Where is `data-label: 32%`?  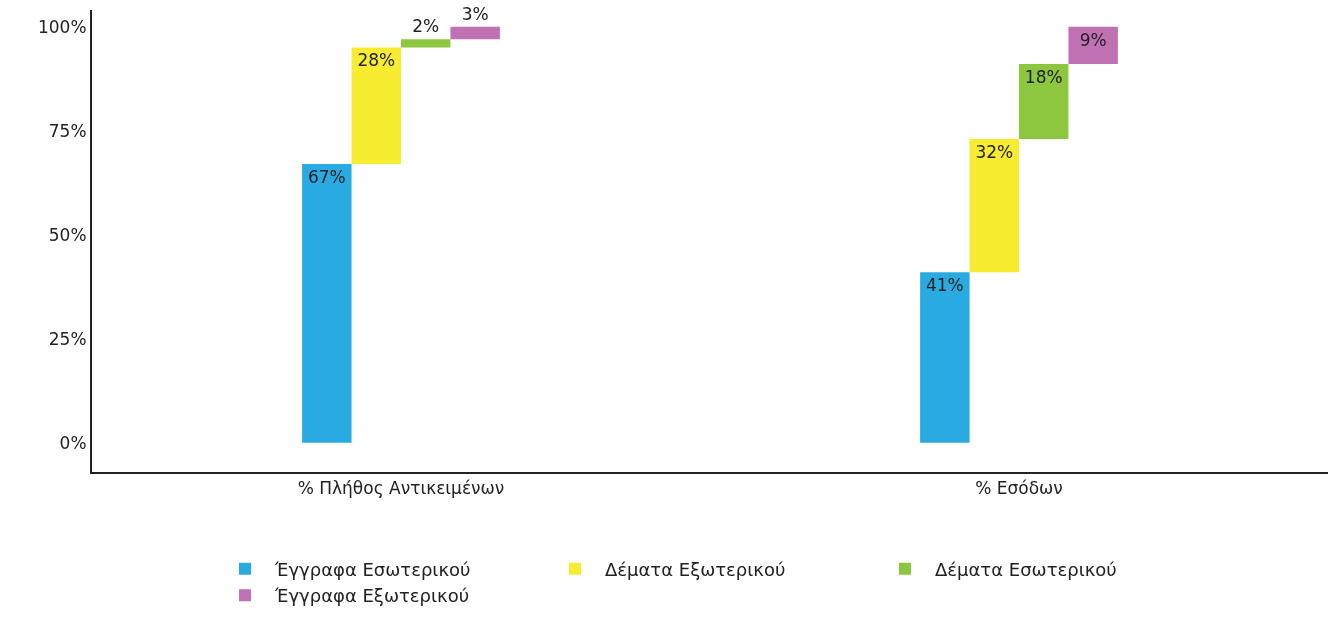 data-label: 32% is located at coordinates (994, 152).